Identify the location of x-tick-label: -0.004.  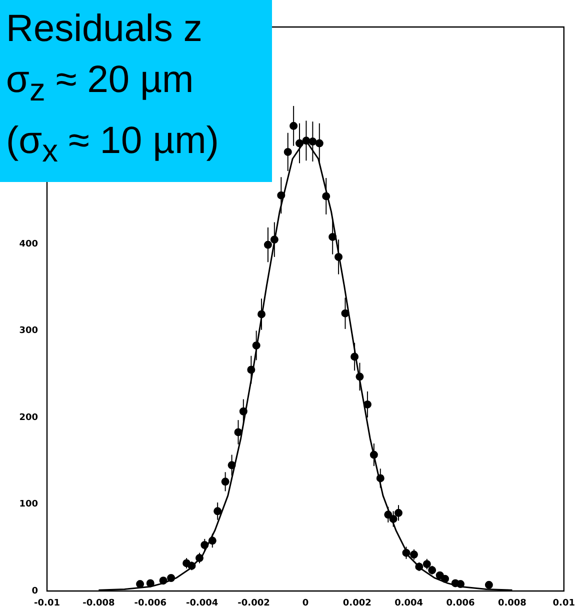
(202, 603).